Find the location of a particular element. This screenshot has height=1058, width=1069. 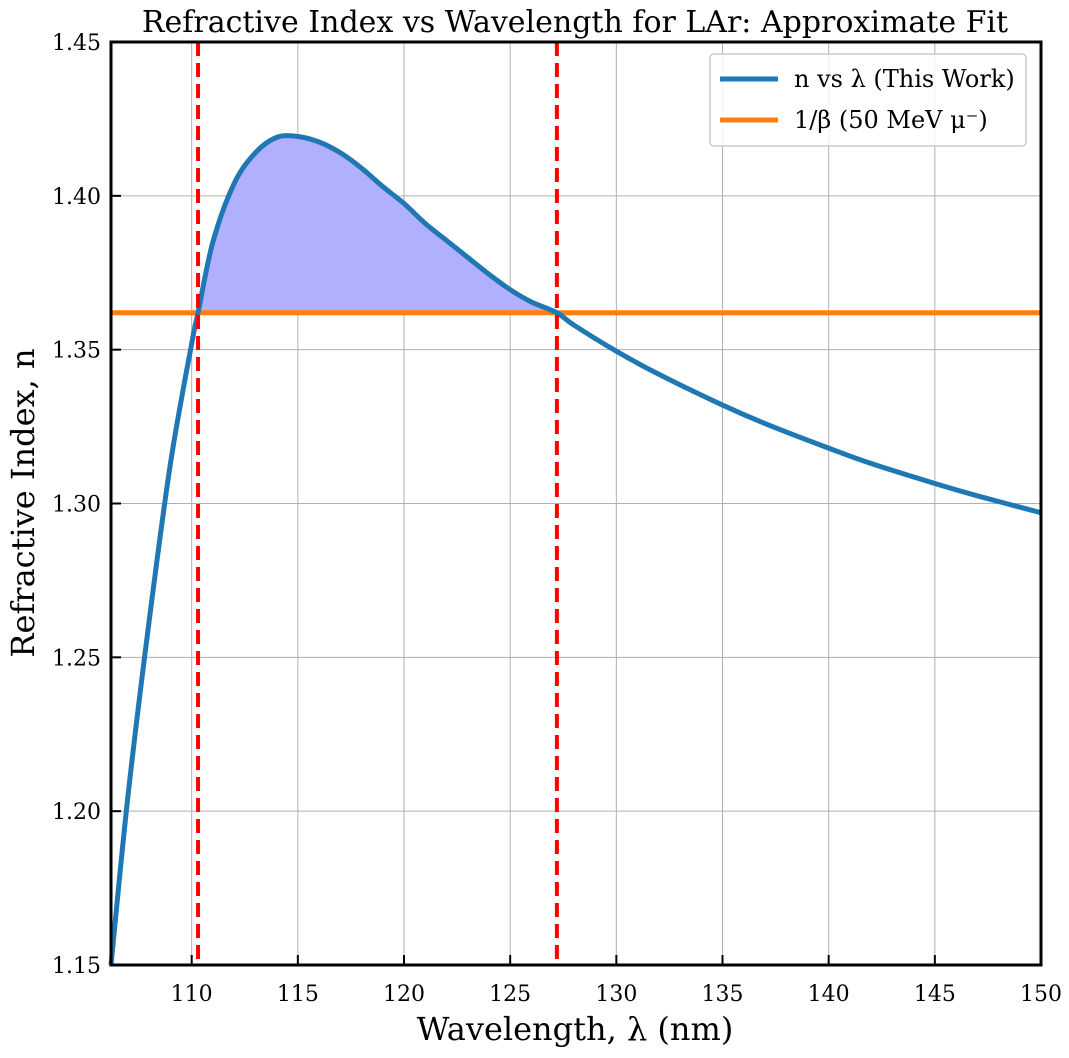

x-tick-label: 135 is located at coordinates (723, 994).